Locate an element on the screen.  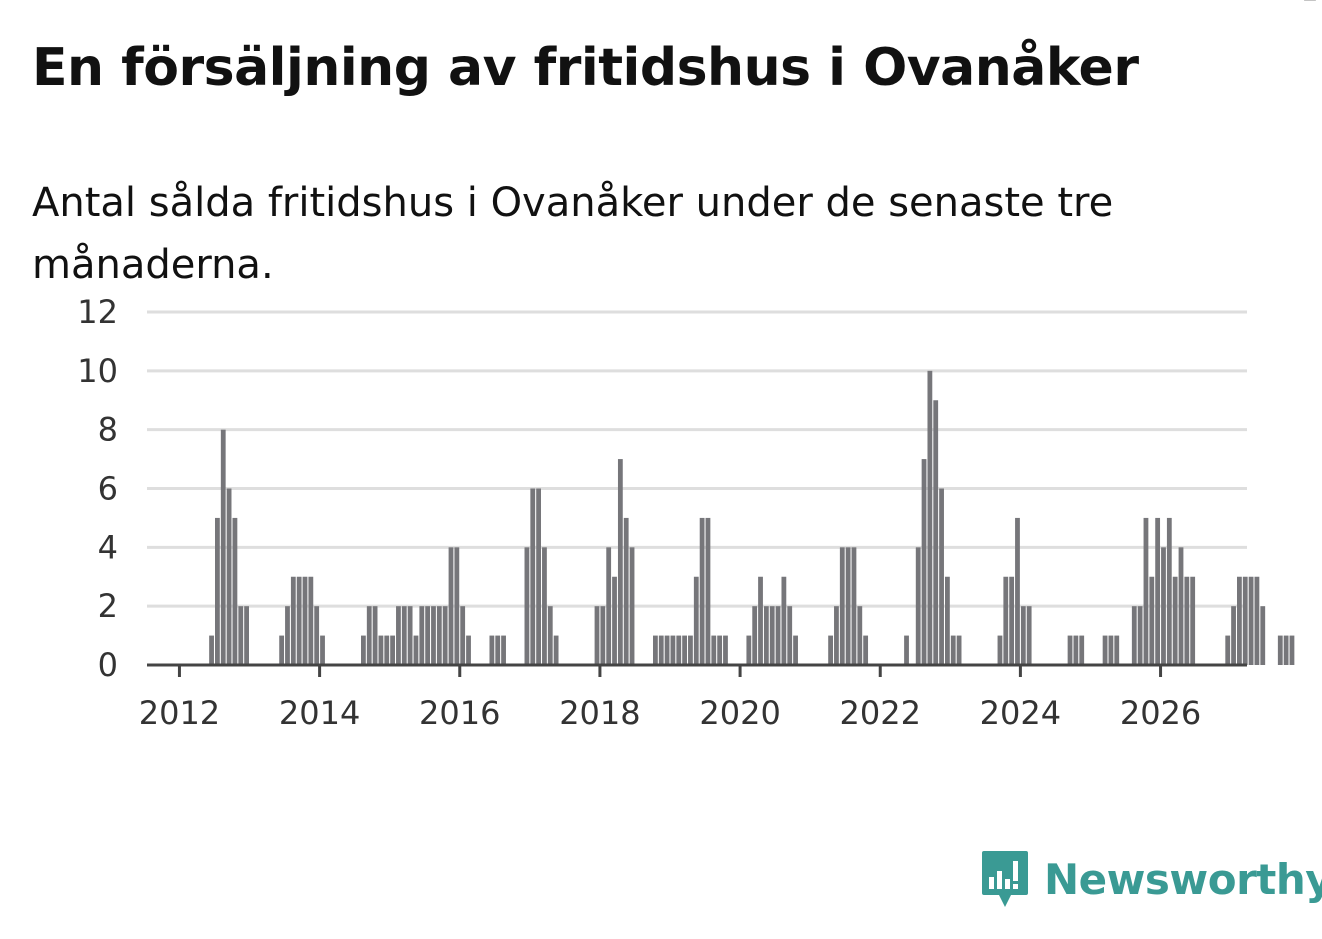
annotations: 1 is located at coordinates (1310, 3).